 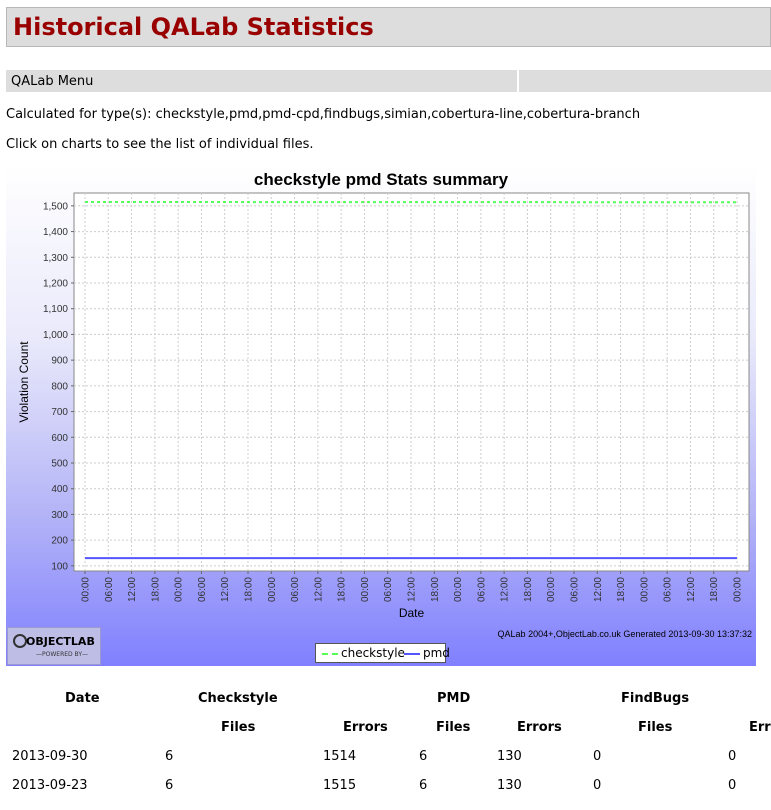 What do you see at coordinates (597, 785) in the screenshot?
I see `row2-findbugs-files: 0` at bounding box center [597, 785].